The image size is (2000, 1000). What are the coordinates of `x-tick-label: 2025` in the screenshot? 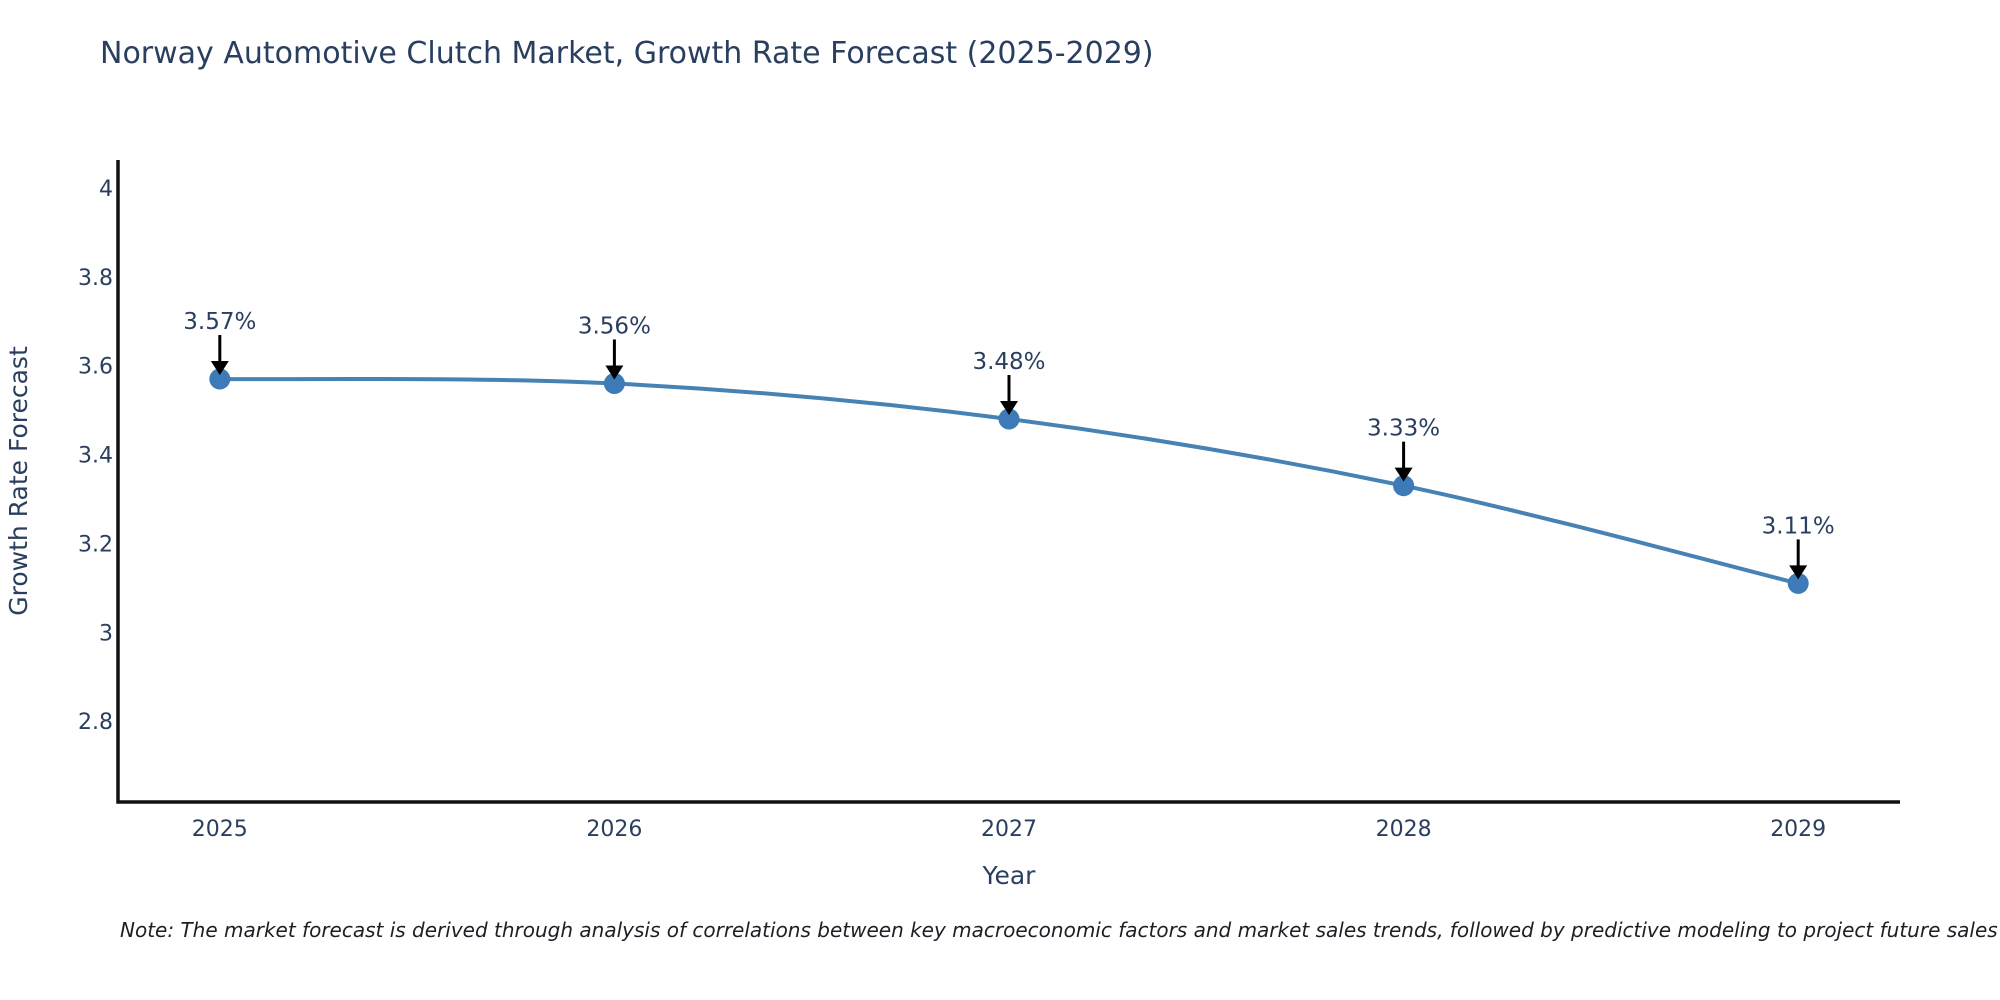 It's located at (220, 829).